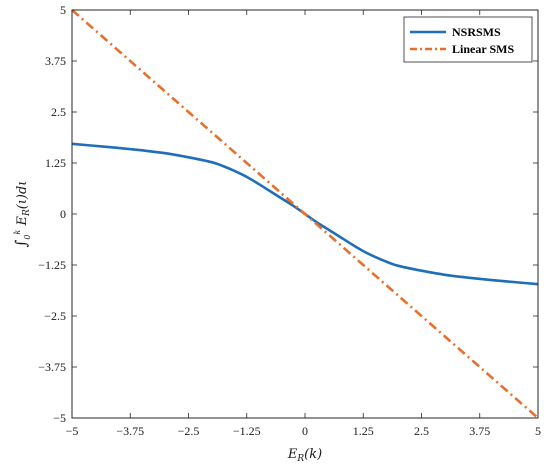 Image resolution: width=550 pixels, height=469 pixels. I want to click on y-tick-label: −5, so click(59, 418).